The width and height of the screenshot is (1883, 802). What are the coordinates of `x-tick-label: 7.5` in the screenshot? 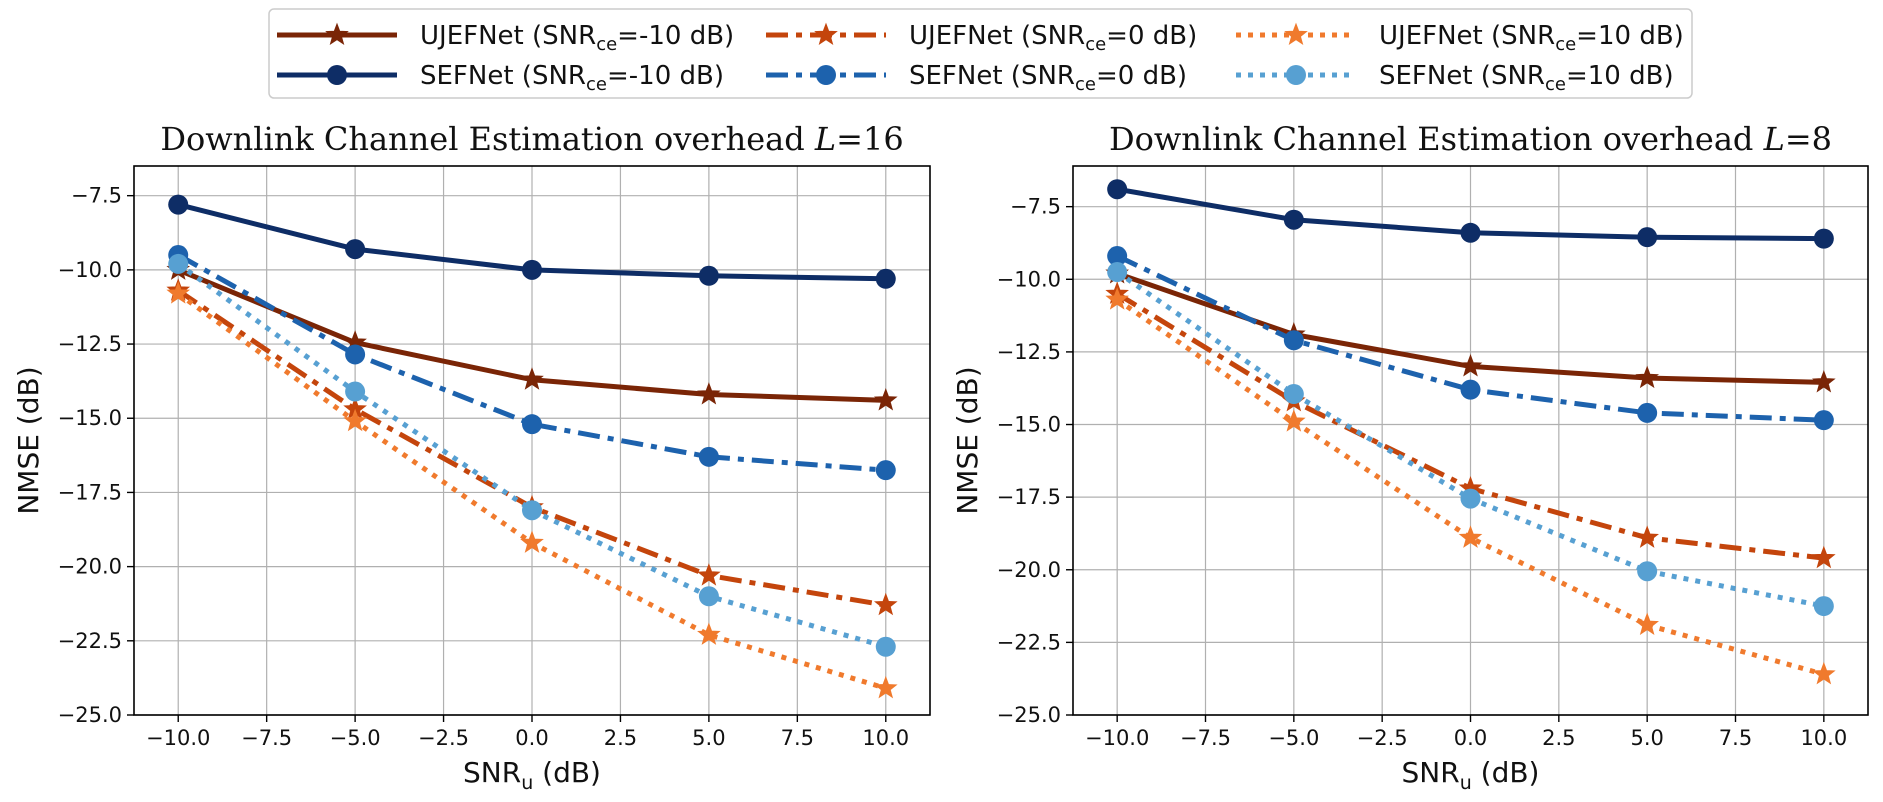 It's located at (1735, 738).